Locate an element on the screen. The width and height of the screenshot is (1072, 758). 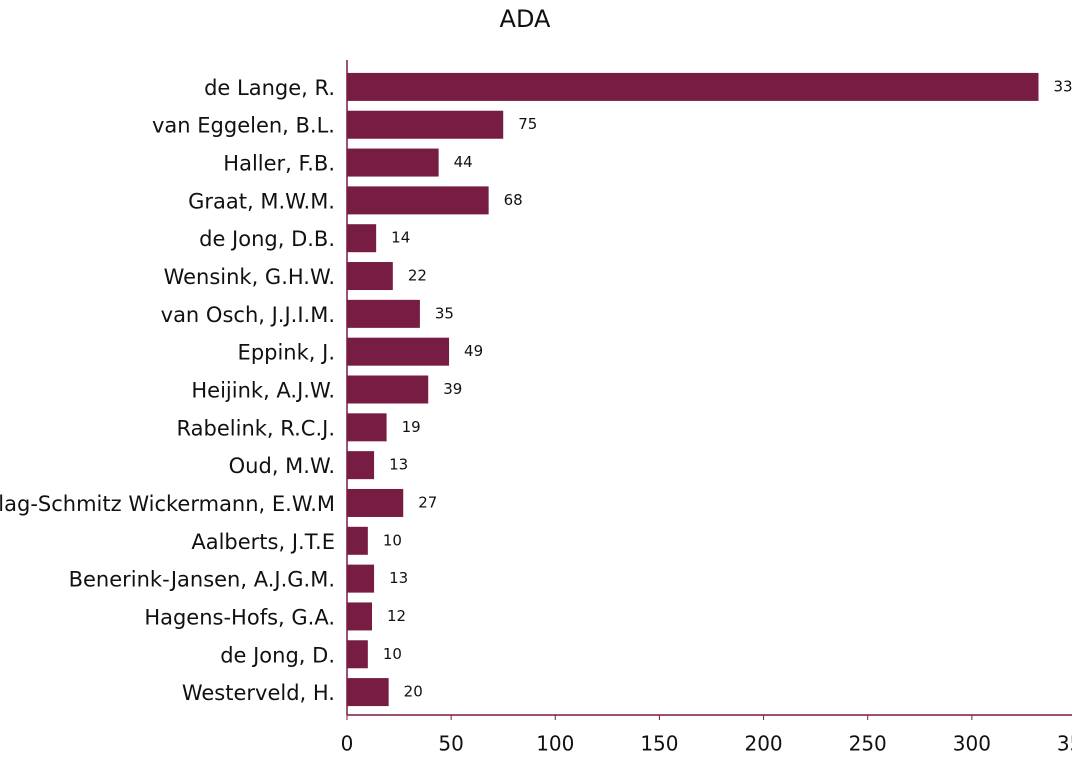
y-tick-label: Oud, M.W. is located at coordinates (282, 466).